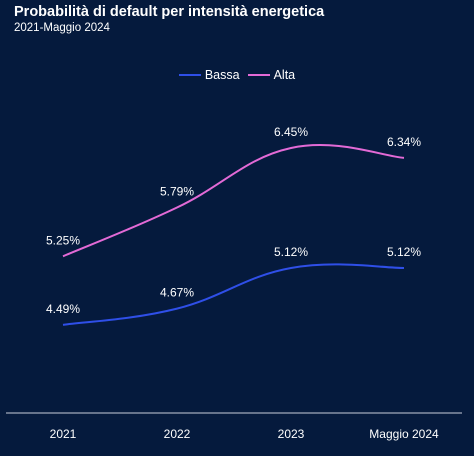 The width and height of the screenshot is (474, 456). I want to click on data-label-bassa-1: 4.67%, so click(177, 293).